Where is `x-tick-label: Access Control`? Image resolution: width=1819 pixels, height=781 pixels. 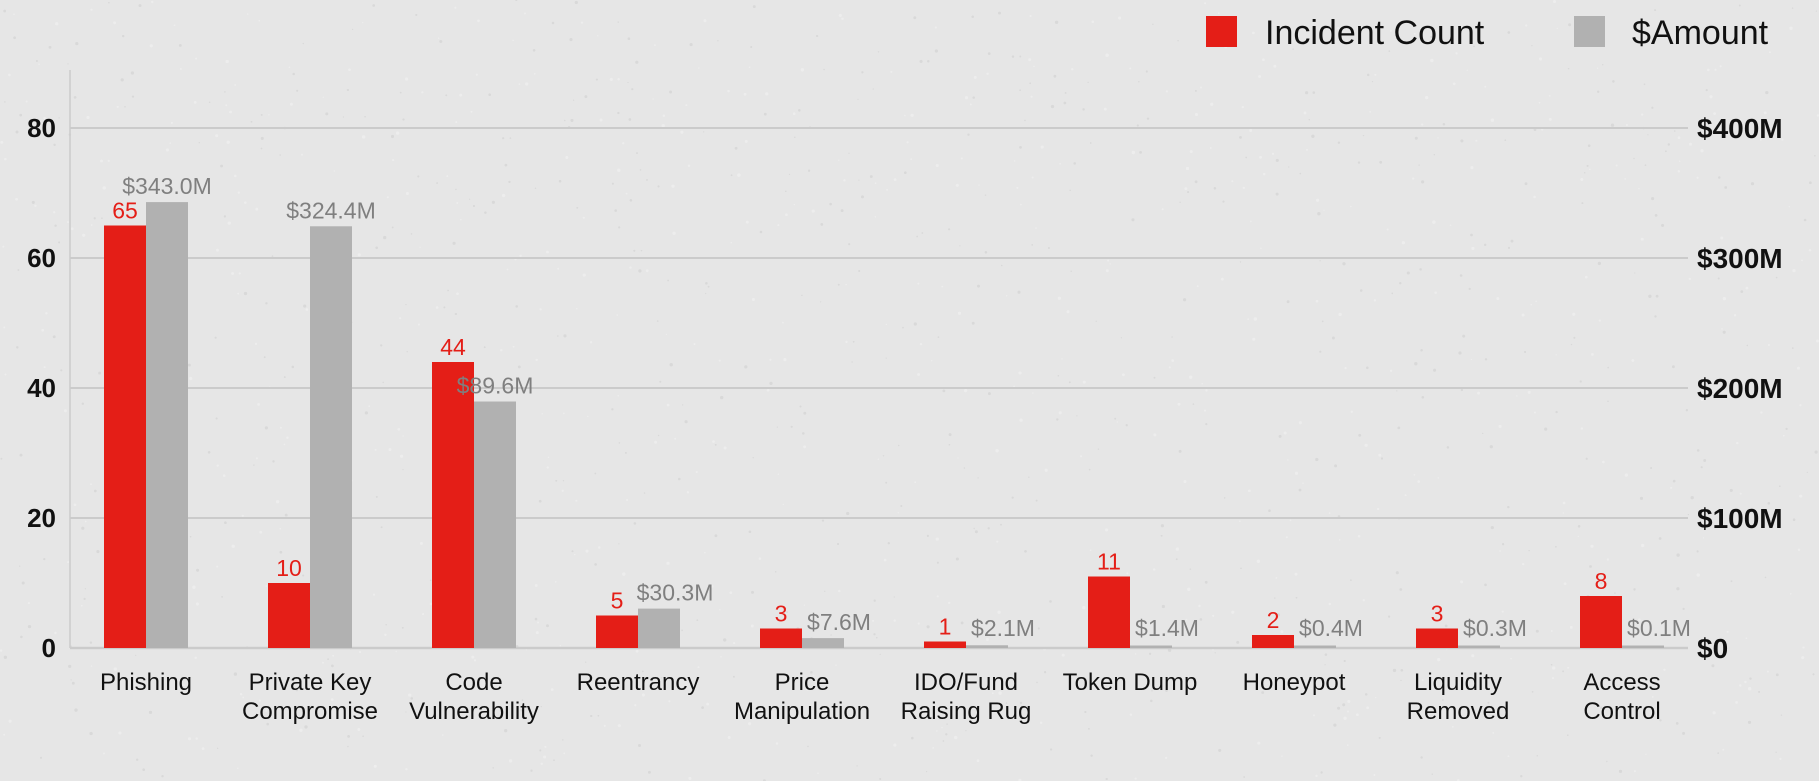
x-tick-label: Access Control is located at coordinates (1621, 697).